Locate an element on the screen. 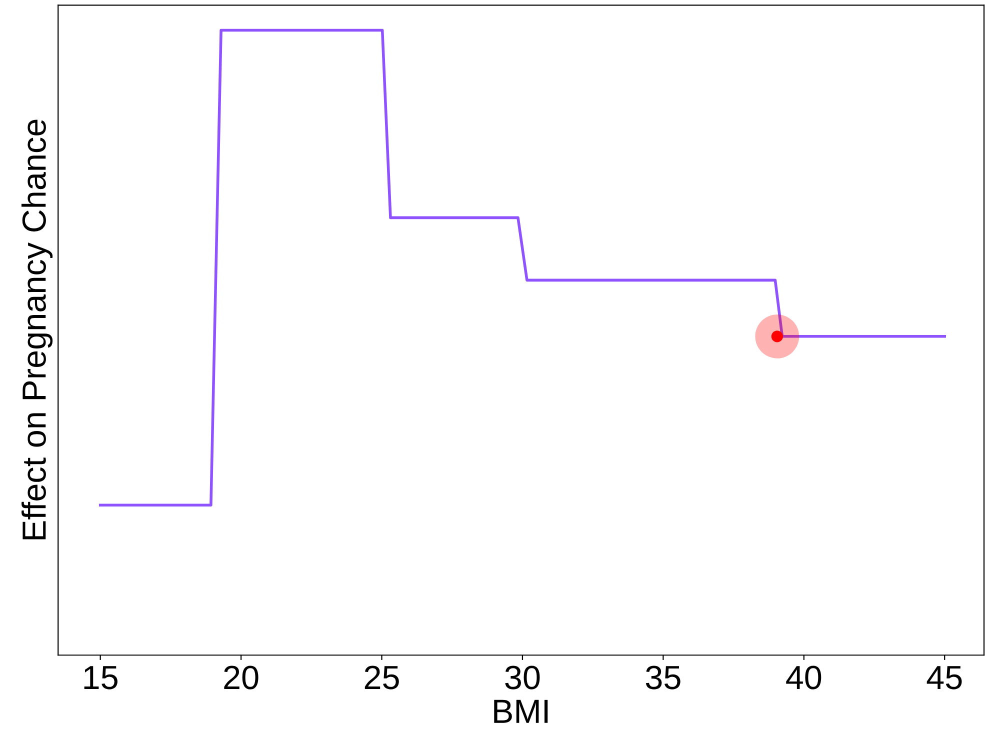 This screenshot has width=985, height=747. x-tick-label: 25 is located at coordinates (381, 678).